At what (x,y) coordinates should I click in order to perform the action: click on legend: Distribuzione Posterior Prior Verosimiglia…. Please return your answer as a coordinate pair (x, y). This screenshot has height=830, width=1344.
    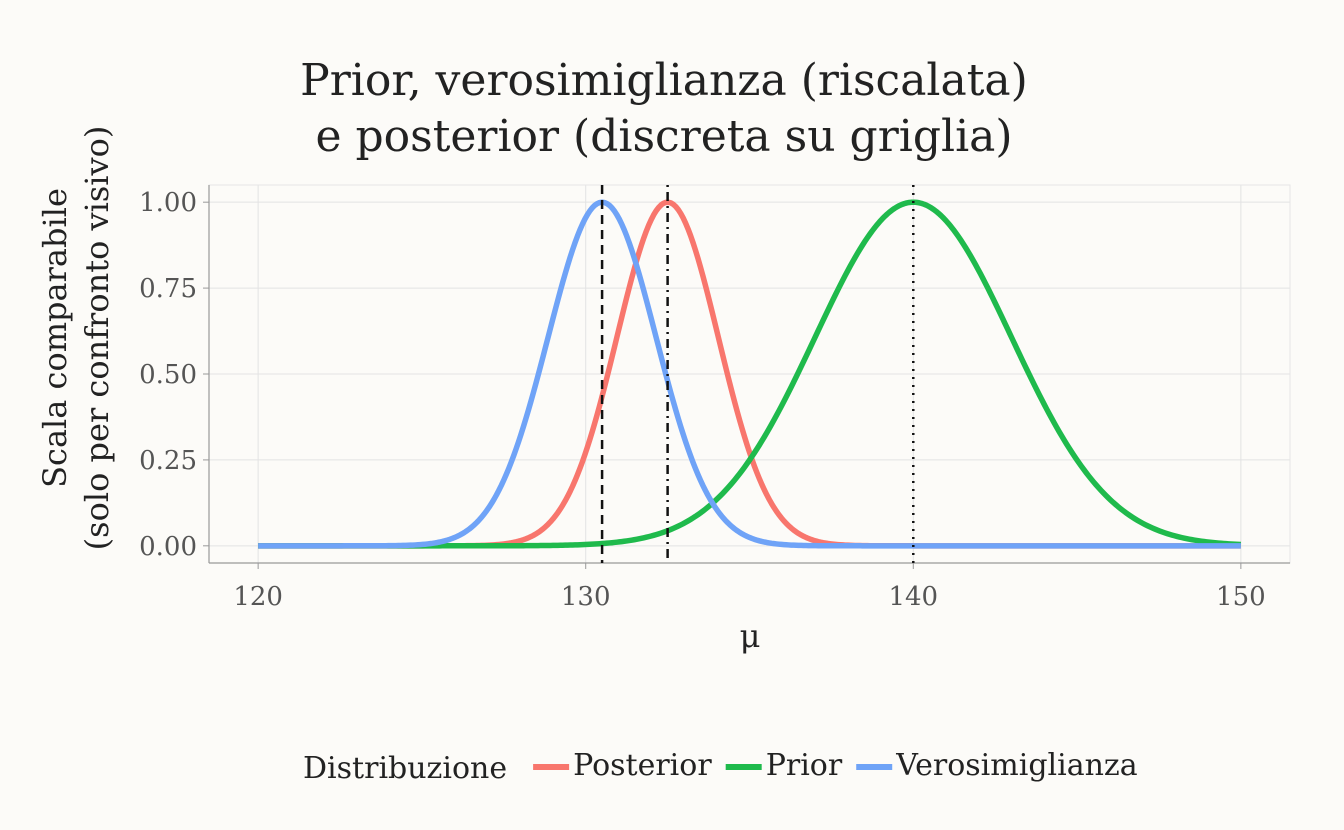
    Looking at the image, I should click on (720, 767).